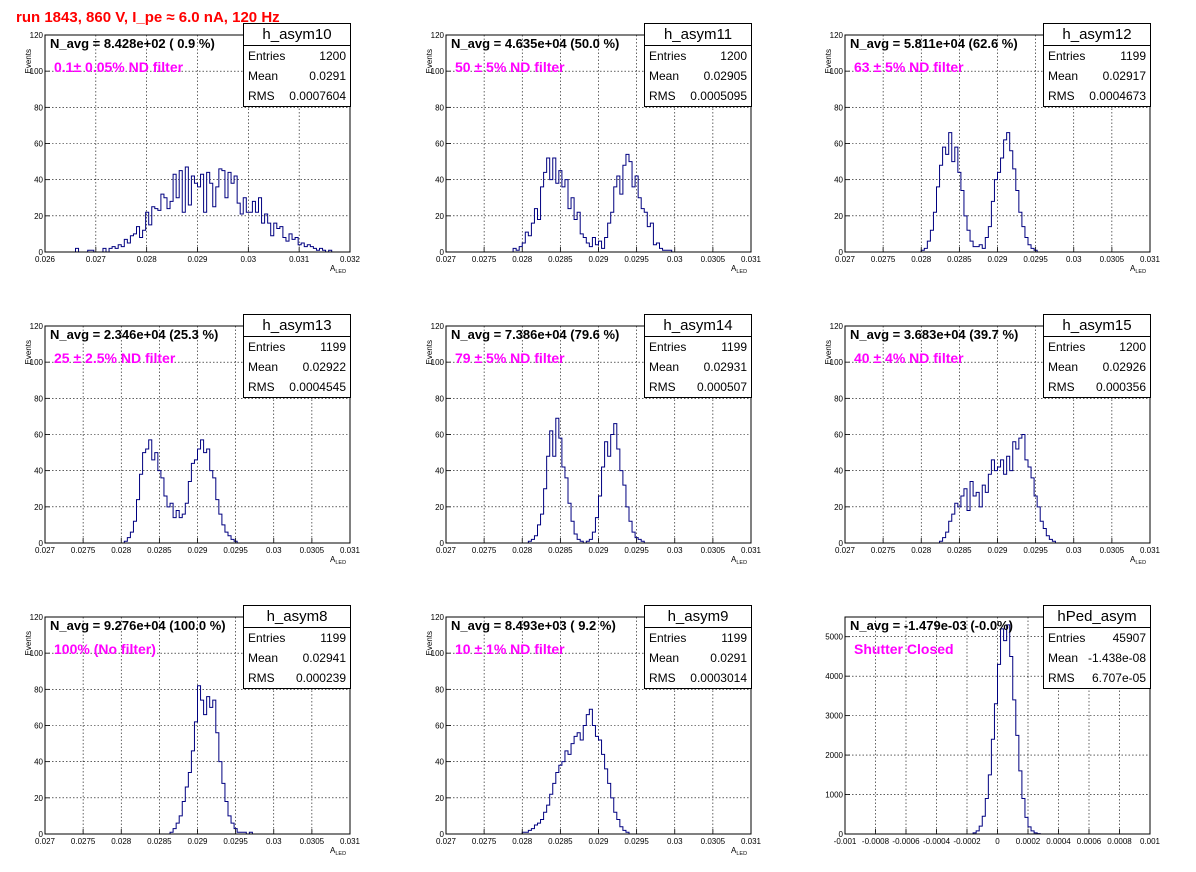 The height and width of the screenshot is (872, 1196). What do you see at coordinates (934, 43) in the screenshot?
I see `n-avg-label: N_avg = 5.811e+04 (62.6 %)` at bounding box center [934, 43].